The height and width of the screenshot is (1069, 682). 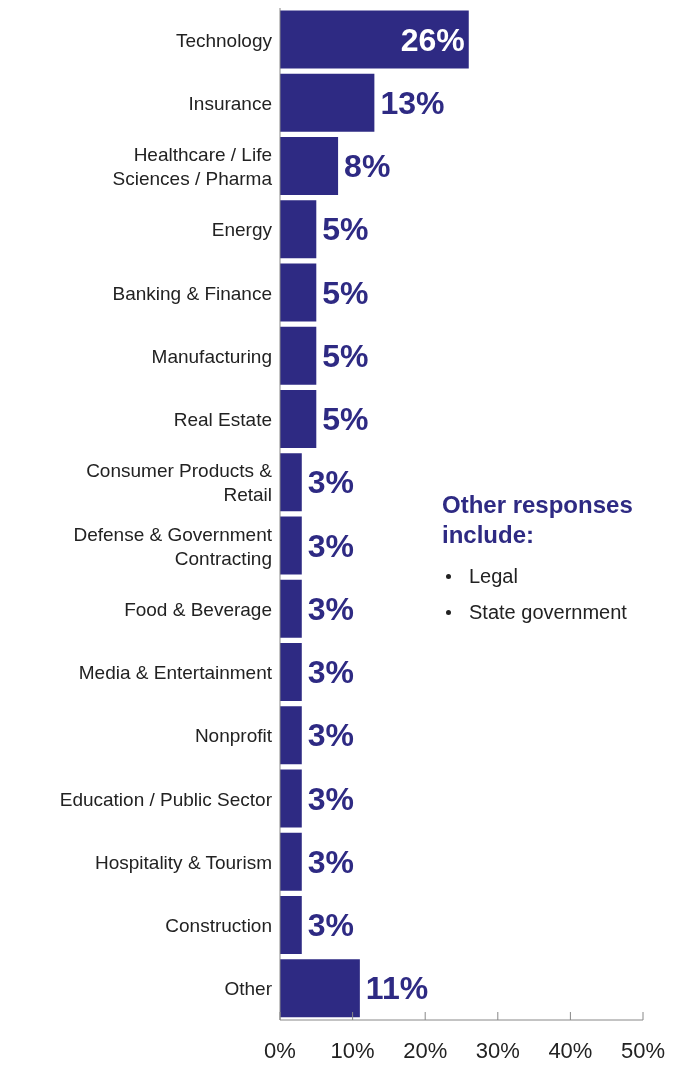 I want to click on annotation: Legal, so click(x=493, y=576).